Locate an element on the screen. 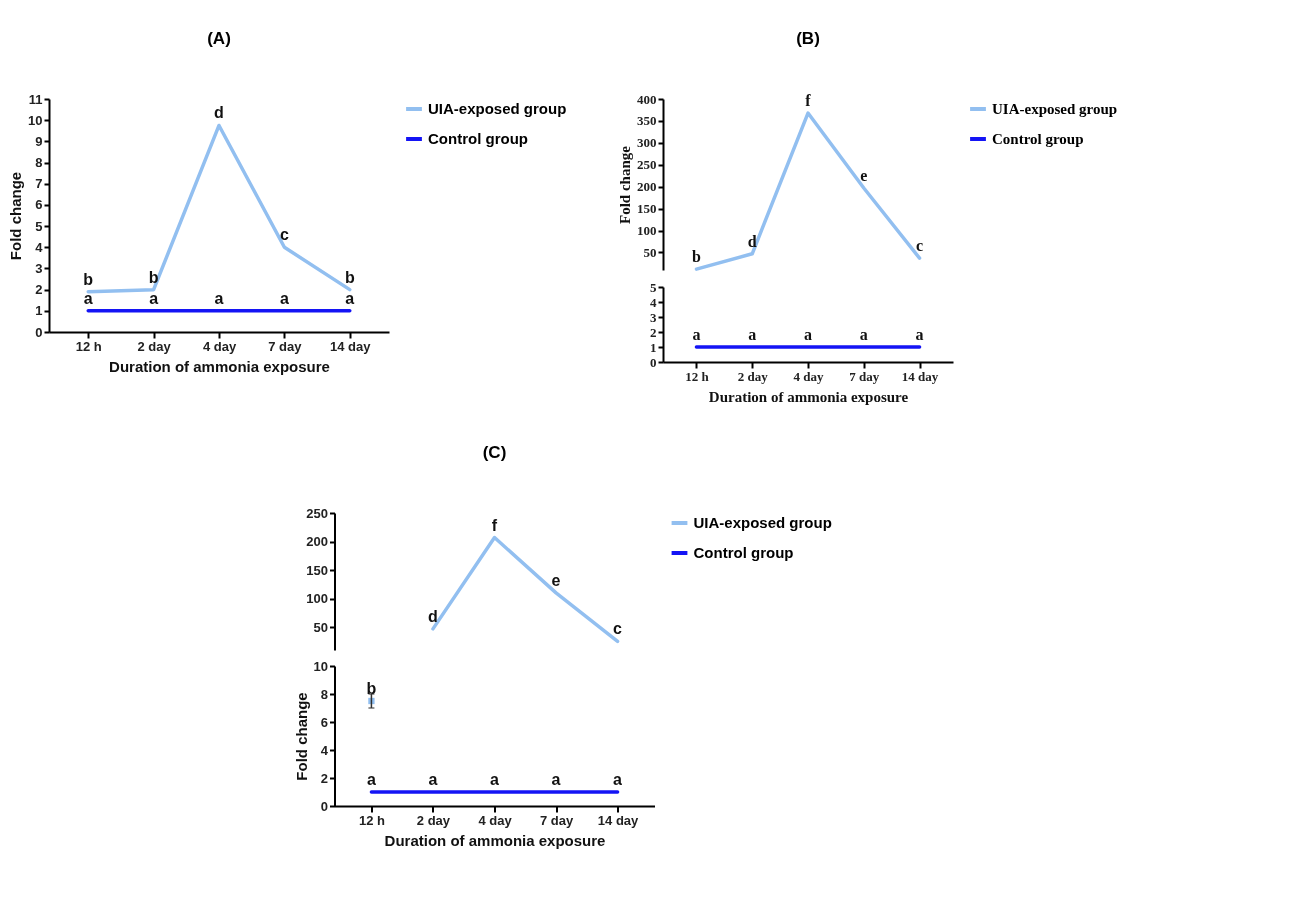  chart-title: (B) is located at coordinates (808, 38).